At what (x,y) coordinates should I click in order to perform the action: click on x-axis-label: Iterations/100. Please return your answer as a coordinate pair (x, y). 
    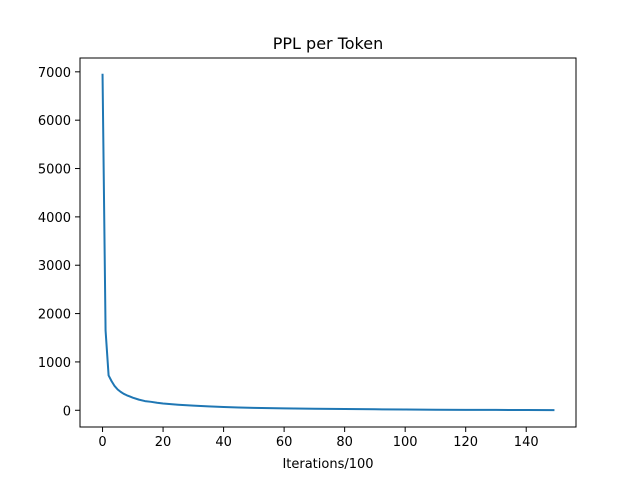
    Looking at the image, I should click on (327, 464).